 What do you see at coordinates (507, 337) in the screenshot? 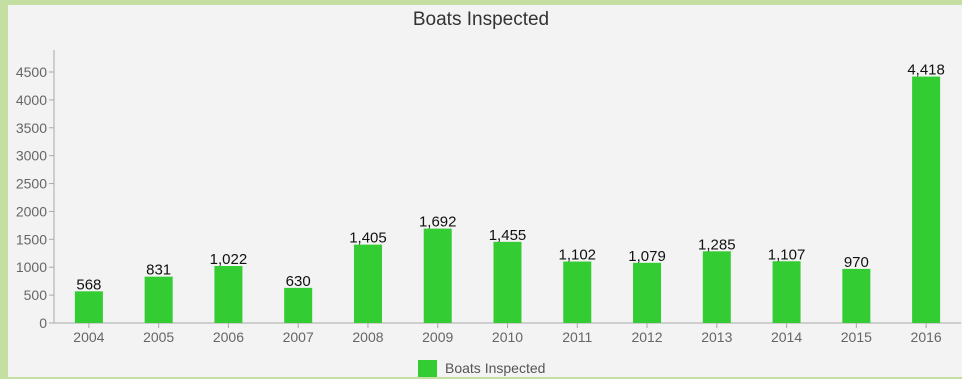
I see `x-tick-label: 2010` at bounding box center [507, 337].